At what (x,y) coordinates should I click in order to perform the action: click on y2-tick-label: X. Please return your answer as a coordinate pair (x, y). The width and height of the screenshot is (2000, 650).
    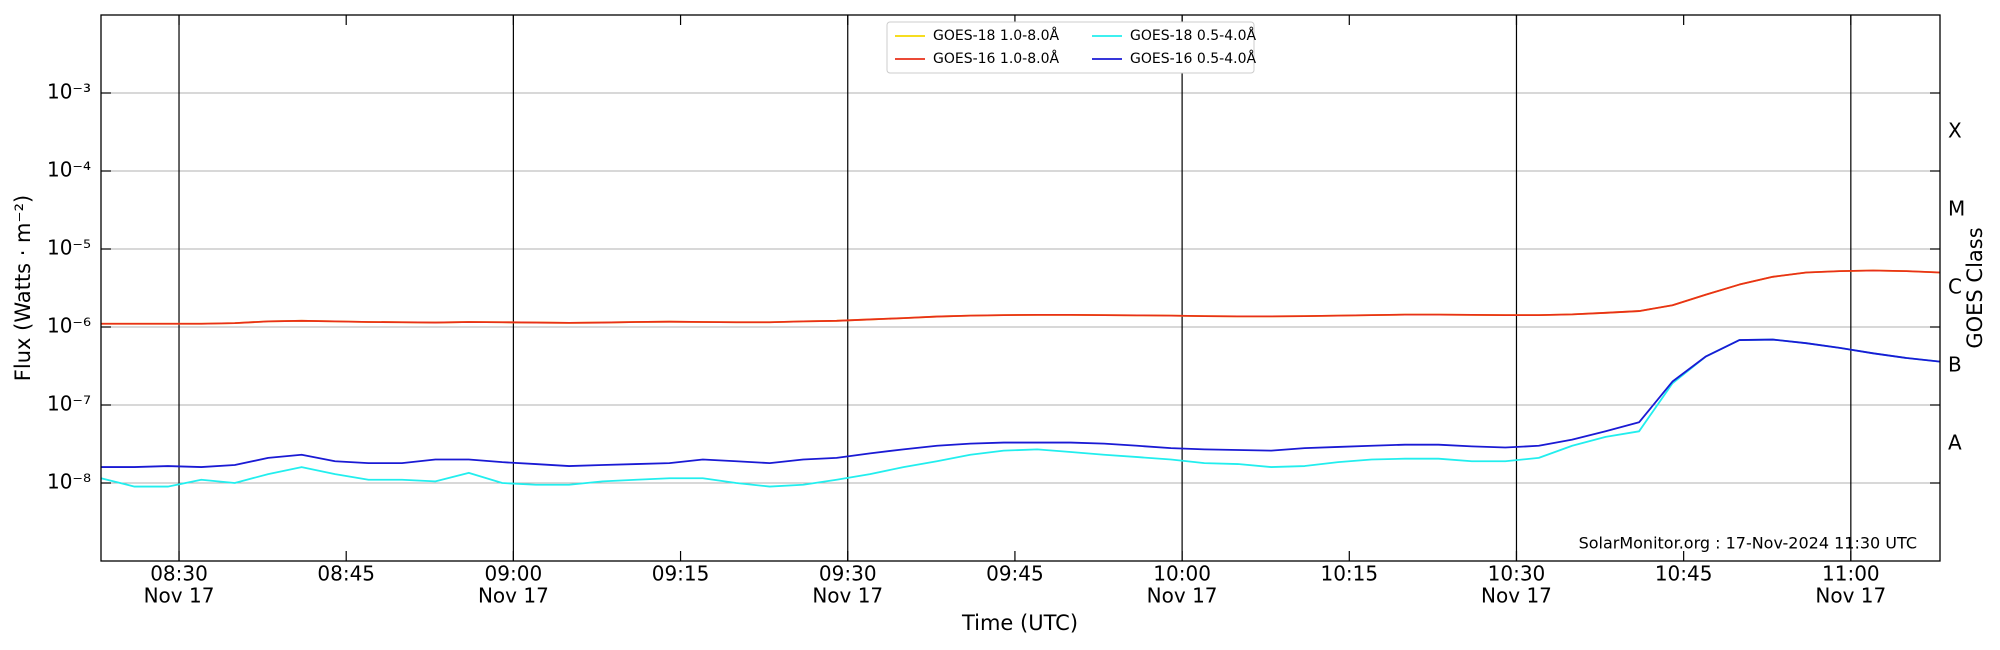
    Looking at the image, I should click on (1955, 131).